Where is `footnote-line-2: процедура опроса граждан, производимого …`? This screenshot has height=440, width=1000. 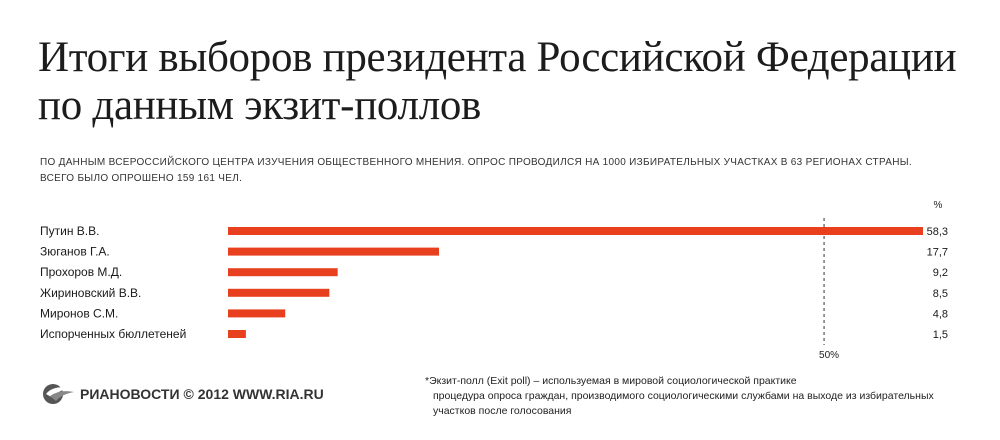
footnote-line-2: процедура опроса граждан, производимого … is located at coordinates (683, 403).